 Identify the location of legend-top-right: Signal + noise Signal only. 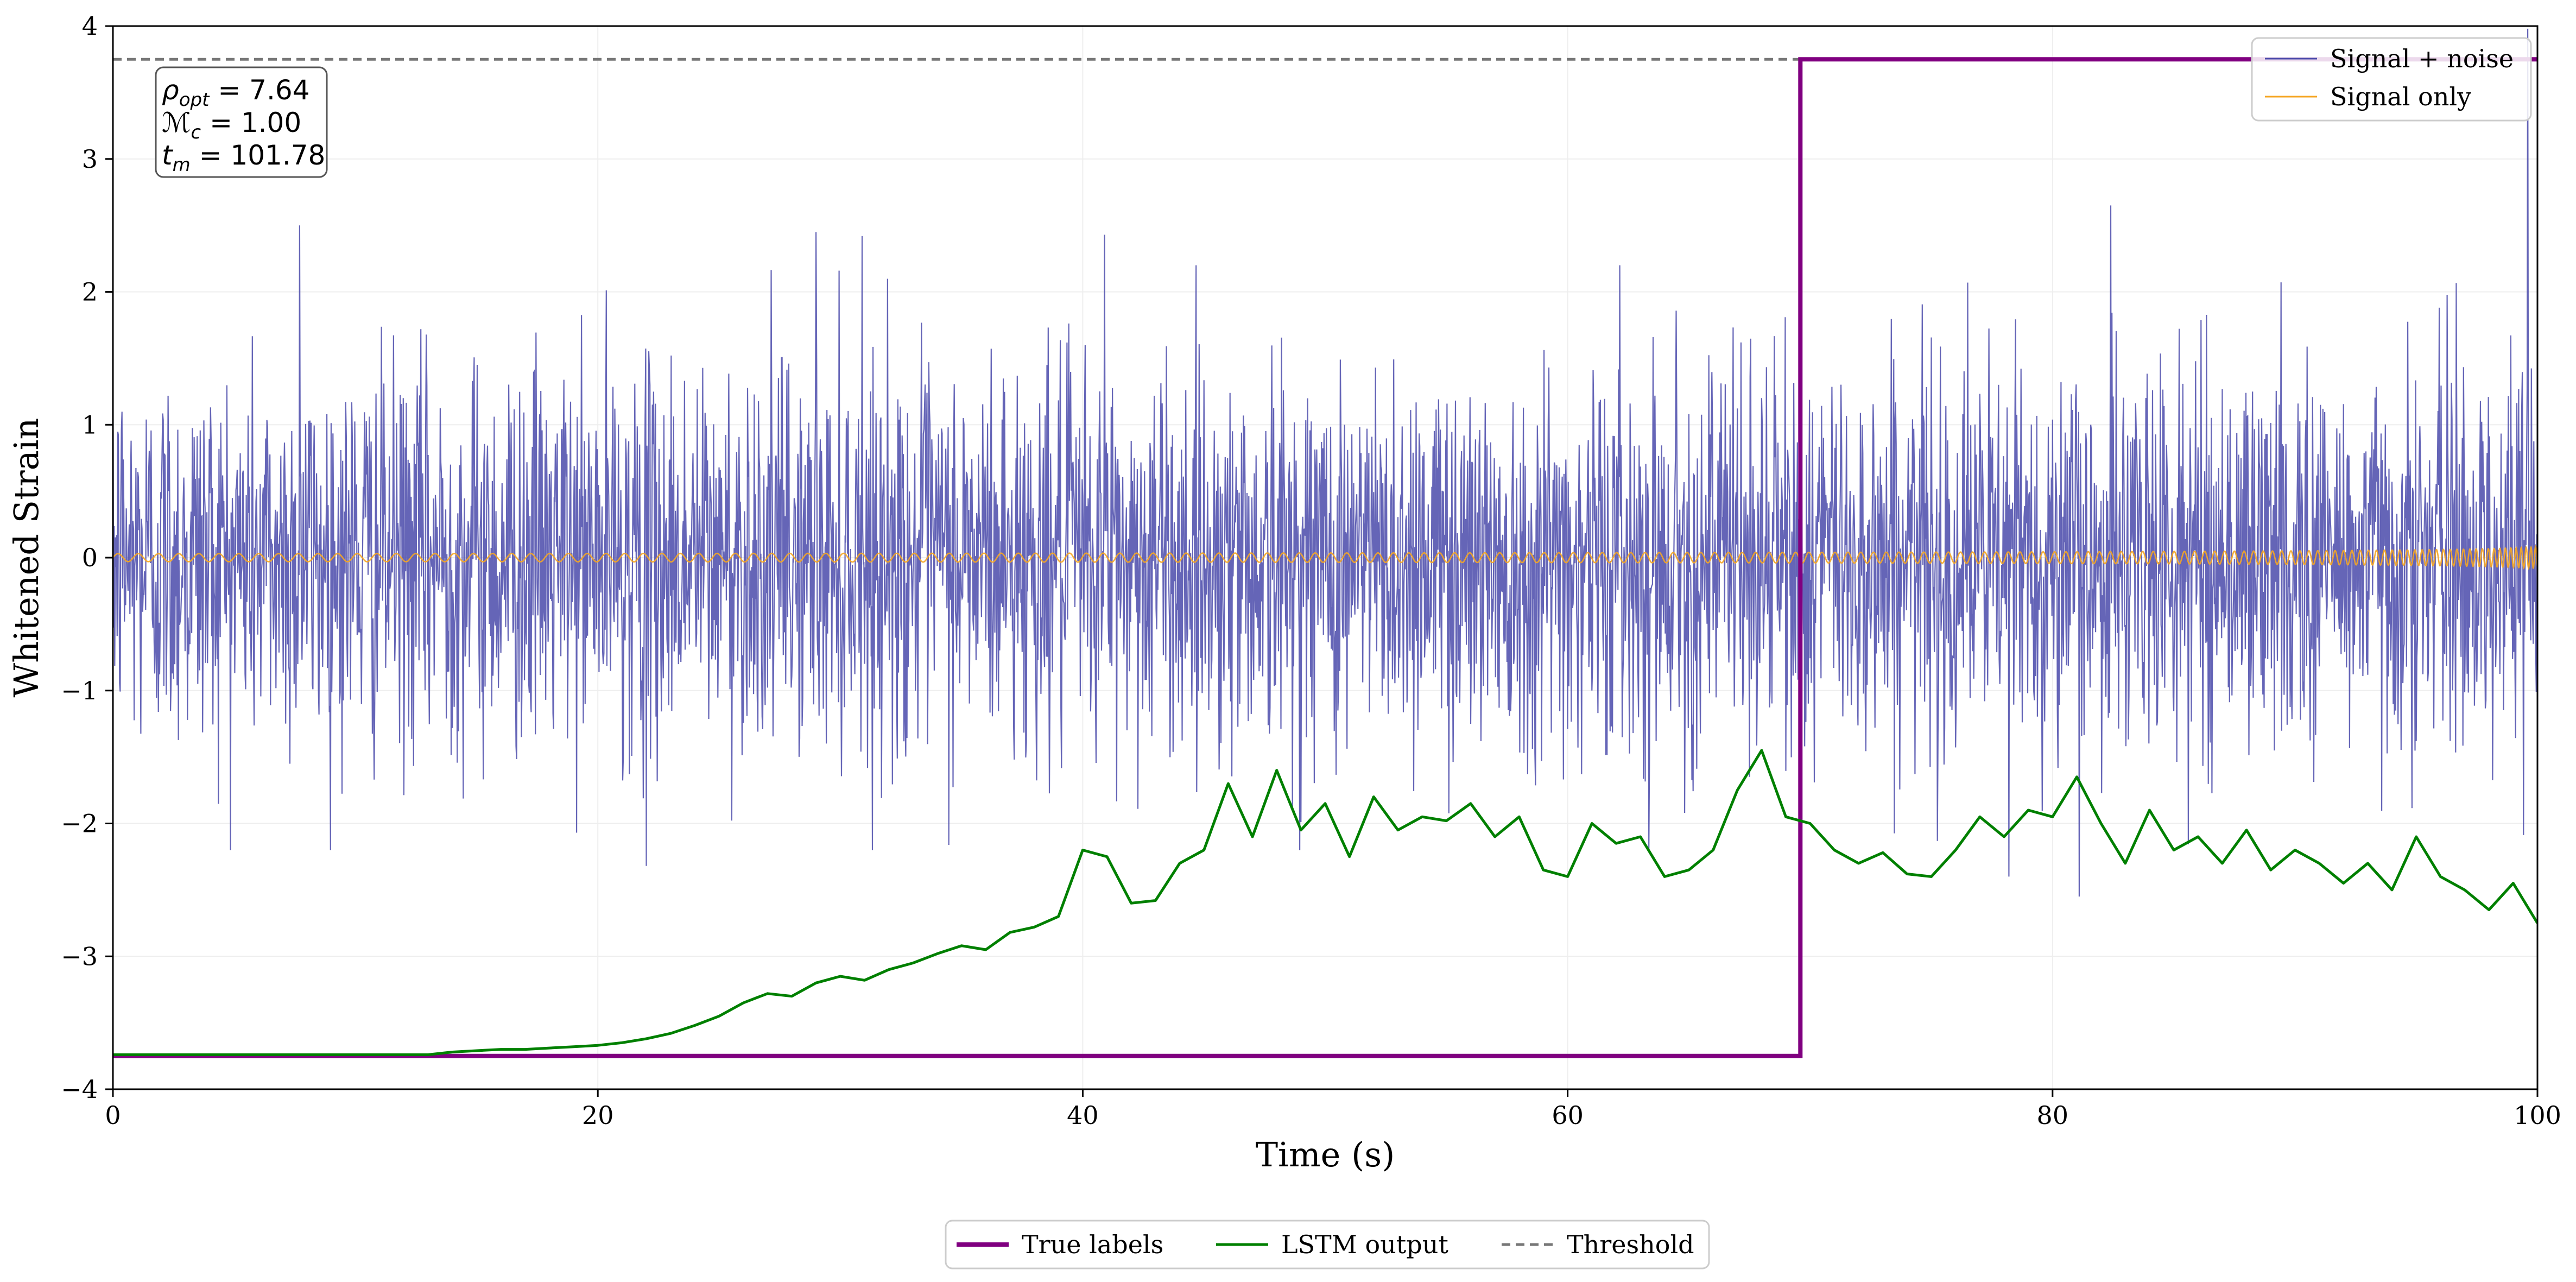
(2391, 79).